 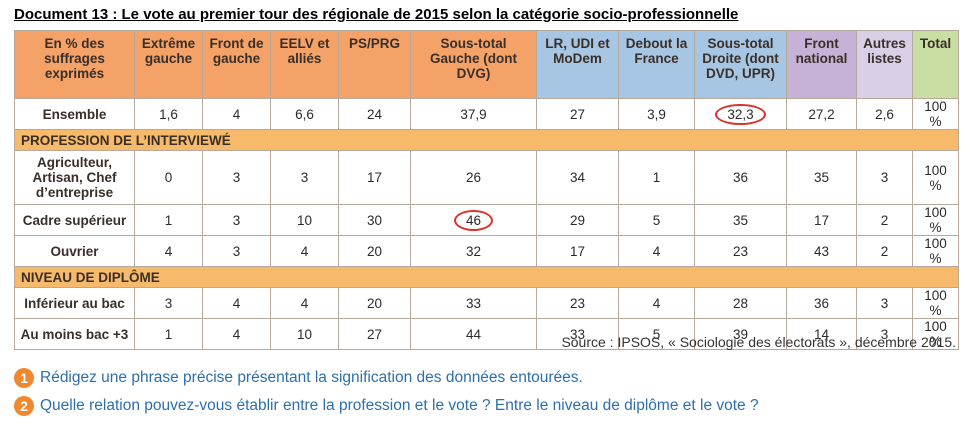 I want to click on table-cell: 39, so click(x=740, y=334).